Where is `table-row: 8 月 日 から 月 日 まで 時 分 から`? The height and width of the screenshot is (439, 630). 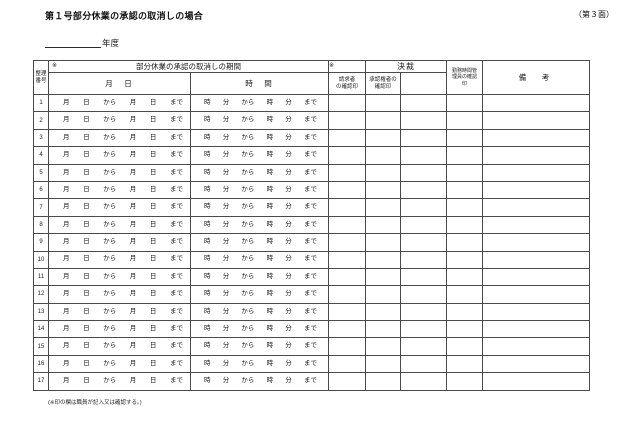 table-row: 8 月 日 から 月 日 まで 時 分 から is located at coordinates (311, 225).